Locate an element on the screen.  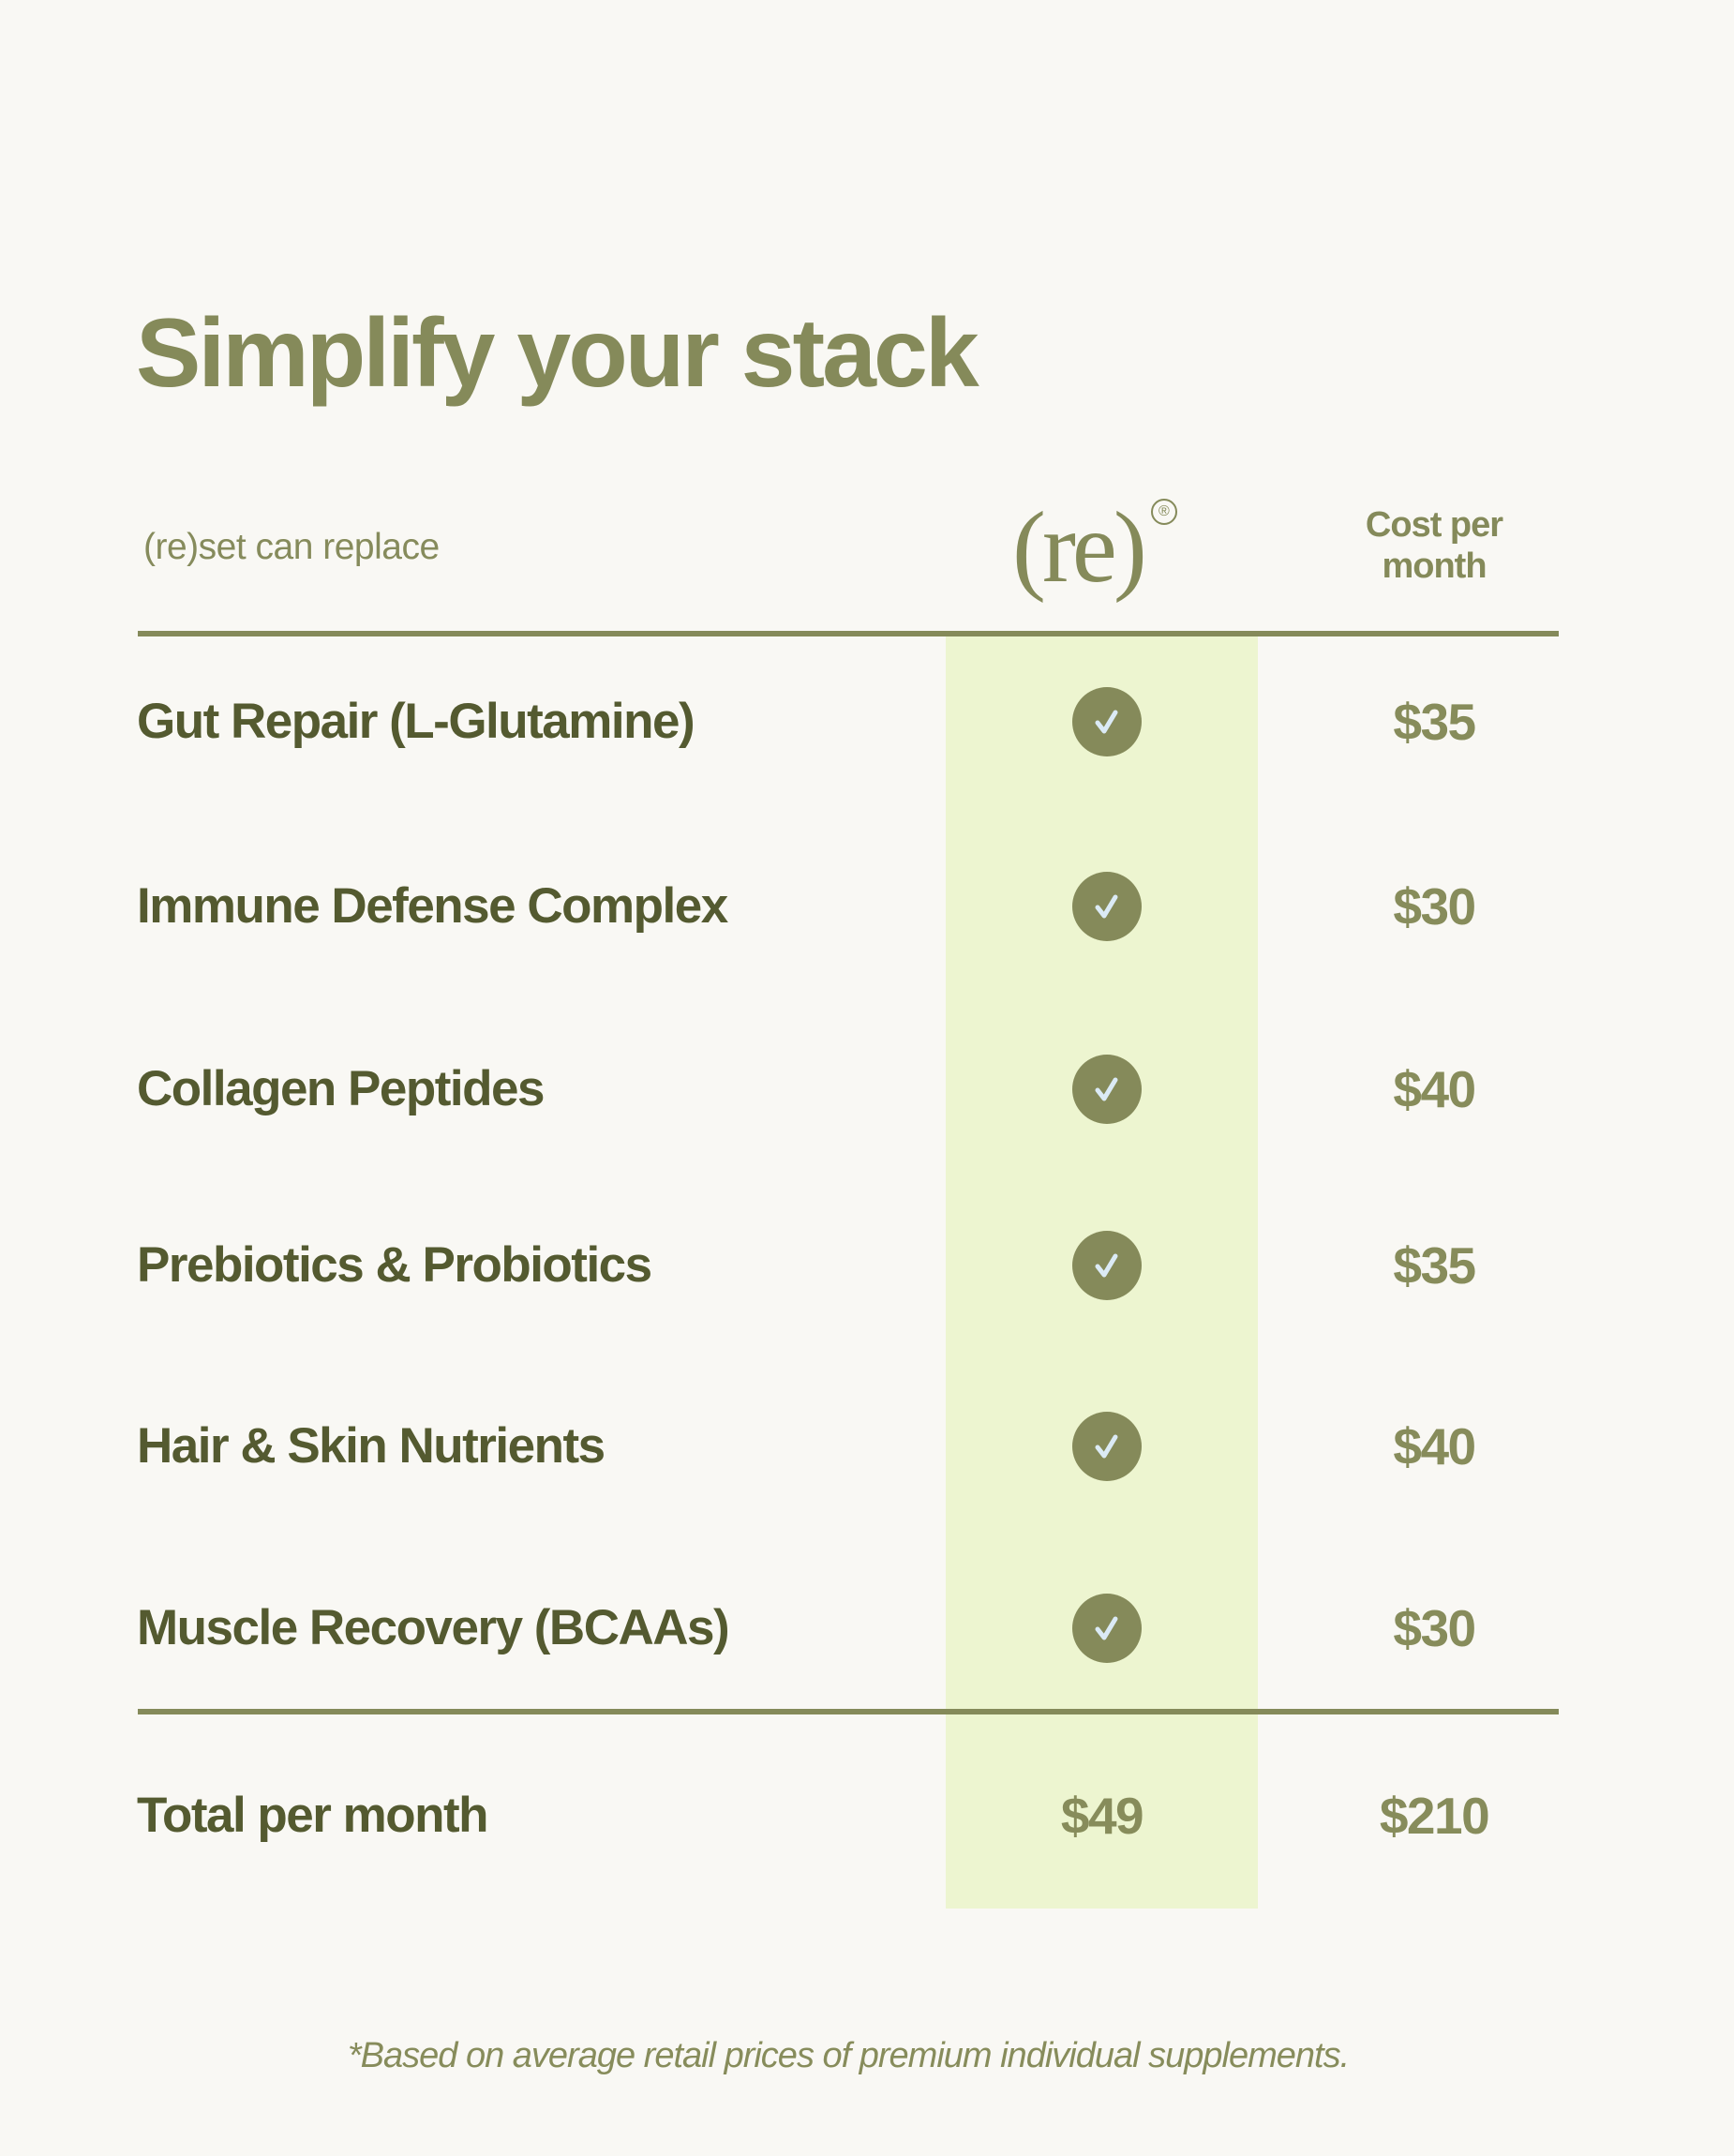
table-row: Gut Repair (L-Glutamine) $35 is located at coordinates (867, 722).